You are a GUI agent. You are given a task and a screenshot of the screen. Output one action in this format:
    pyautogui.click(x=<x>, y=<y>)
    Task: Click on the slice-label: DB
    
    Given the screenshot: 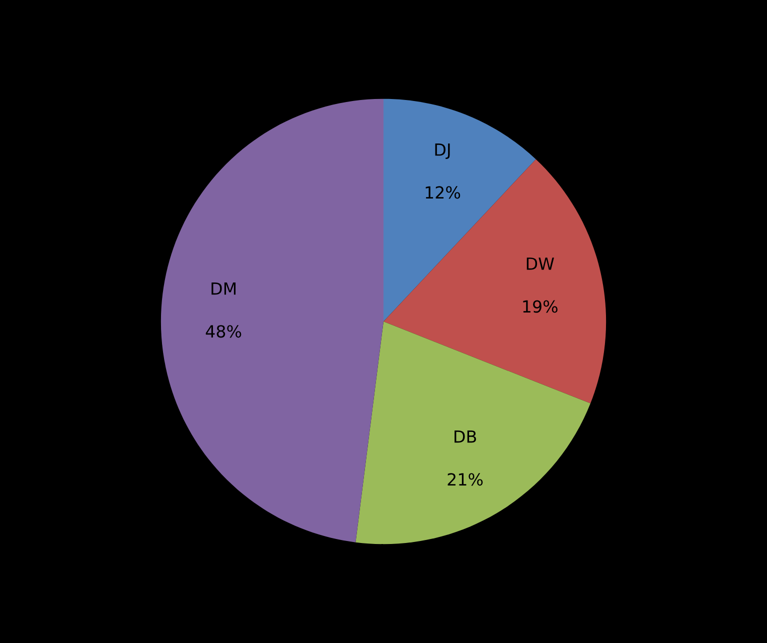 What is the action you would take?
    pyautogui.click(x=465, y=436)
    